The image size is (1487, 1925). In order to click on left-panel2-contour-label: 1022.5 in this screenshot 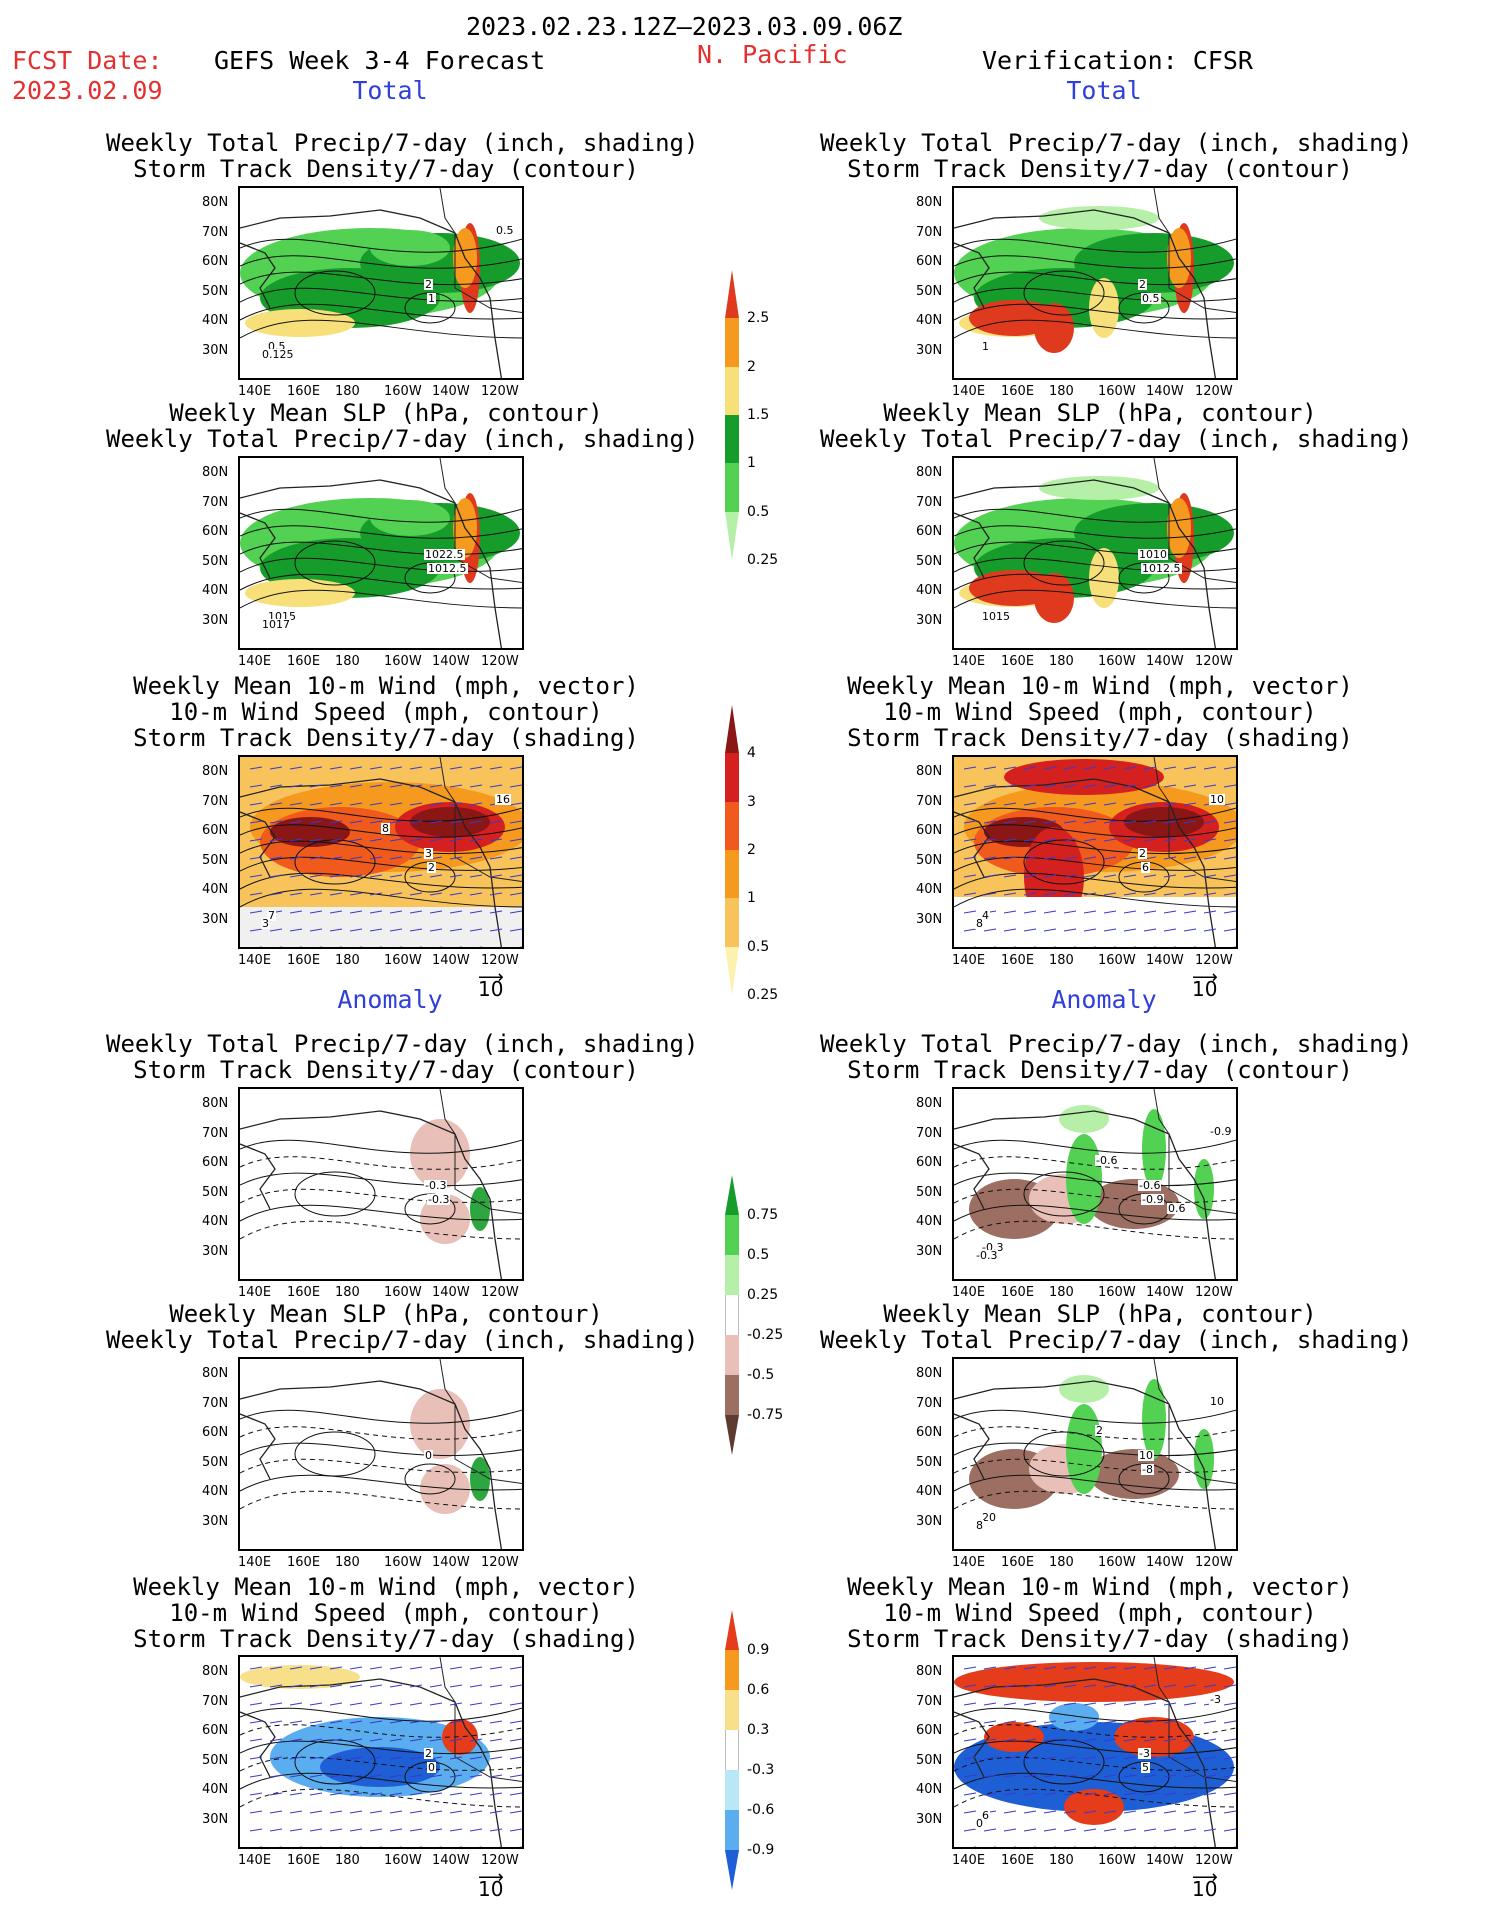, I will do `click(444, 554)`.